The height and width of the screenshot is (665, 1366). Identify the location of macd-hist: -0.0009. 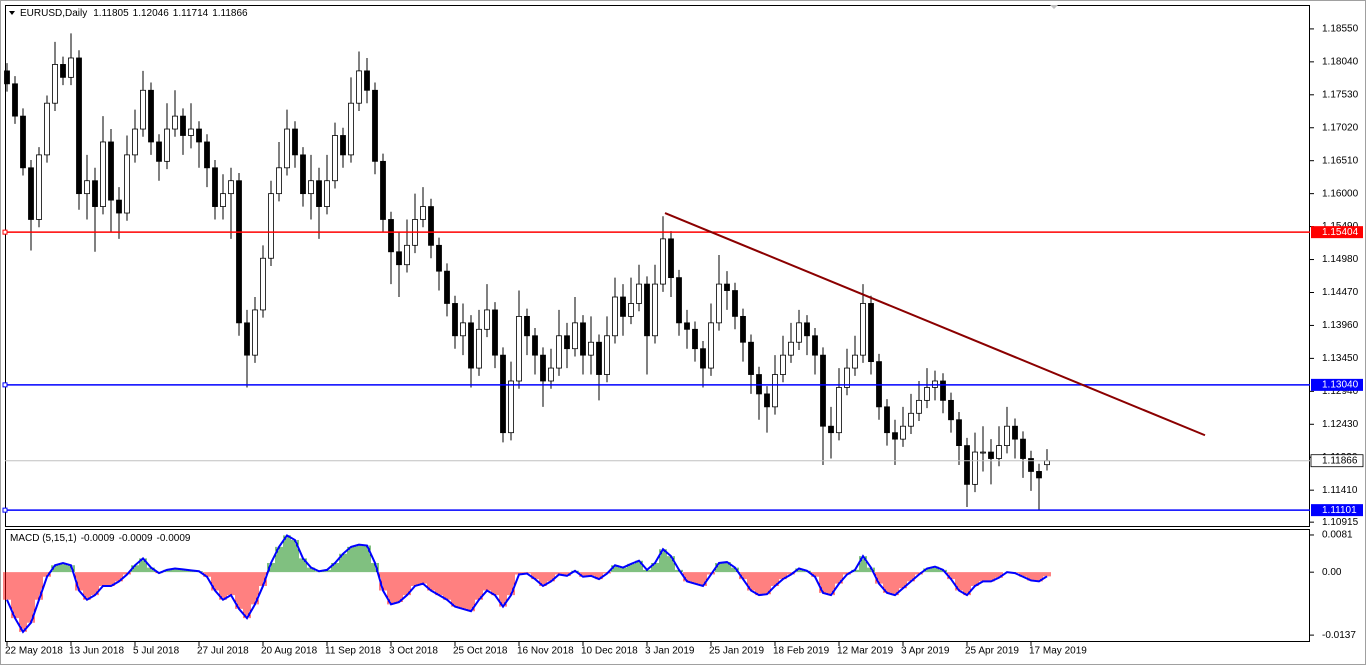
(174, 538).